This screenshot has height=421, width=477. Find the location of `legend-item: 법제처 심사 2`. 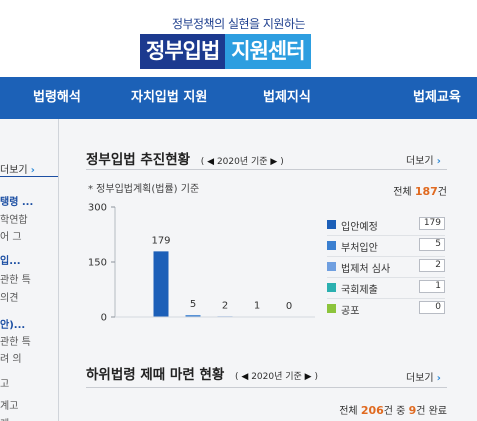

legend-item: 법제처 심사 2 is located at coordinates (386, 267).